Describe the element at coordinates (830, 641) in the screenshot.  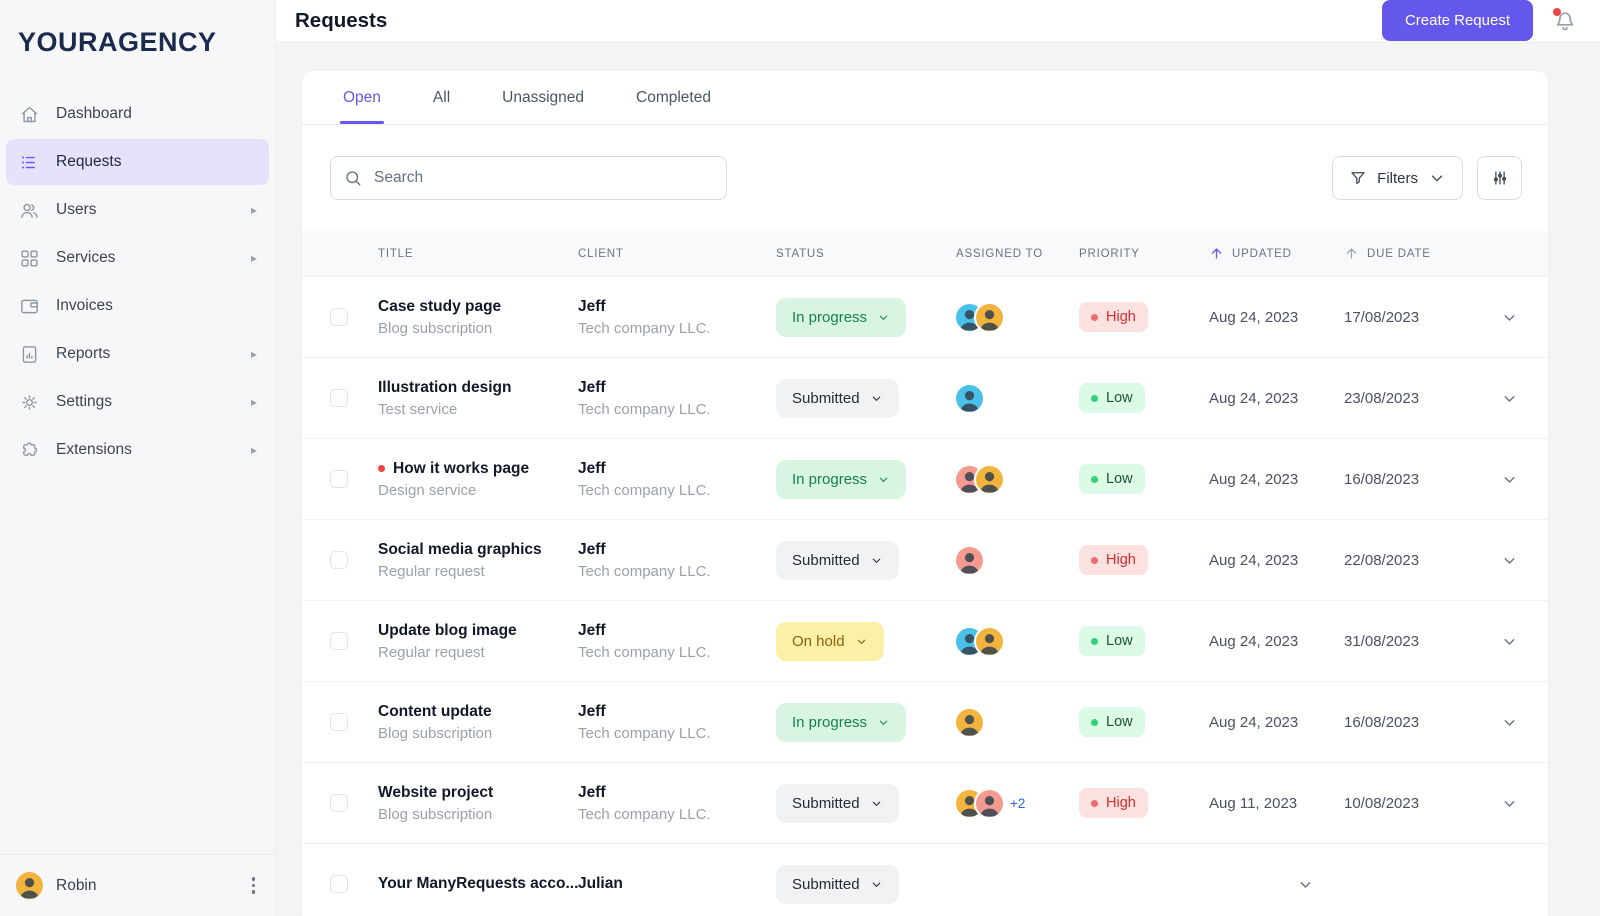
I see `status-dropdown: On hold` at that location.